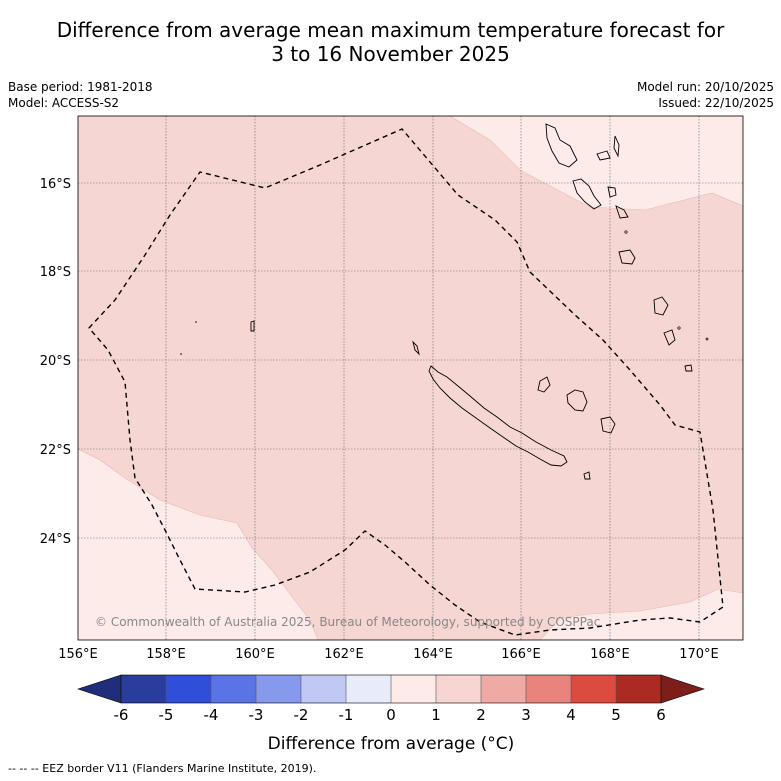 The width and height of the screenshot is (781, 781). I want to click on coastline-maewo, so click(603, 155).